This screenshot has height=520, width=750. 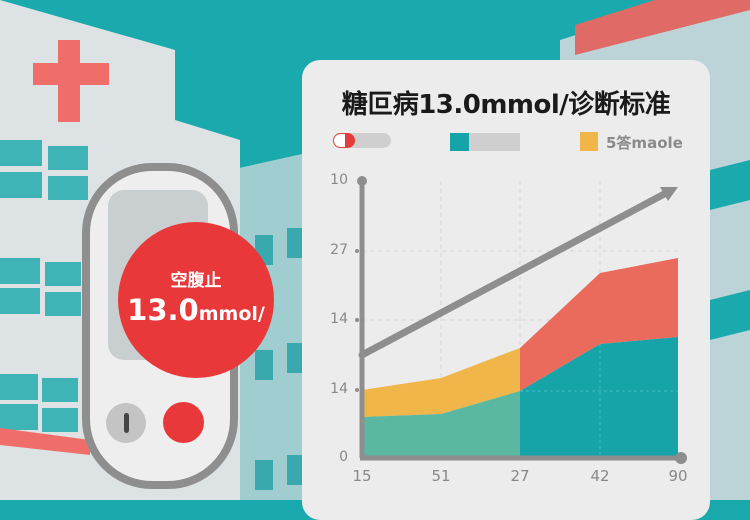 I want to click on teal-swatch, so click(x=459, y=142).